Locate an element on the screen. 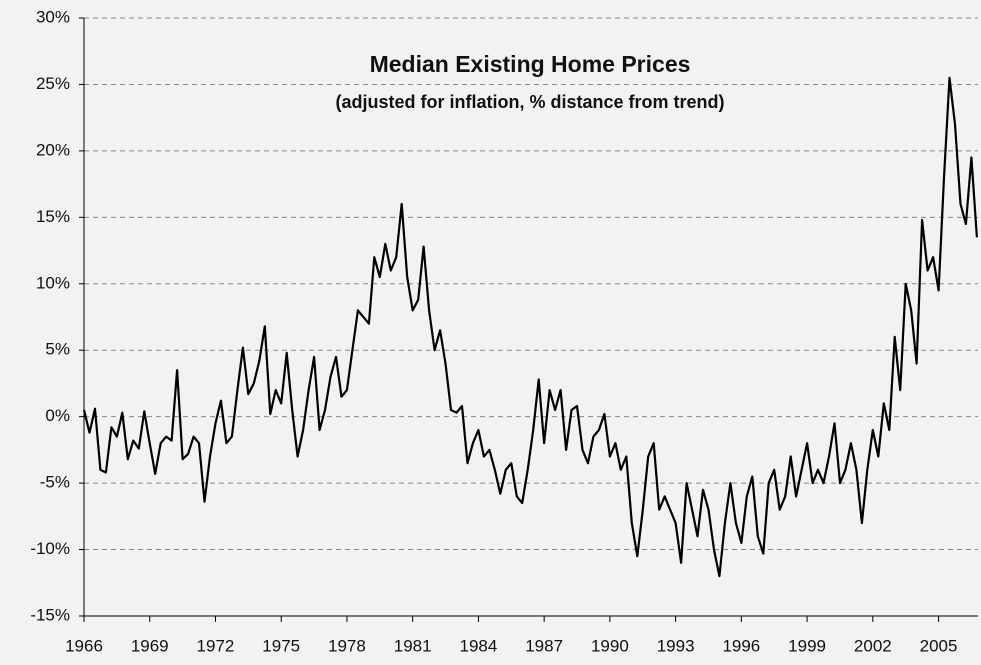 Image resolution: width=981 pixels, height=665 pixels. chart-title: Median Existing Home Prices is located at coordinates (530, 64).